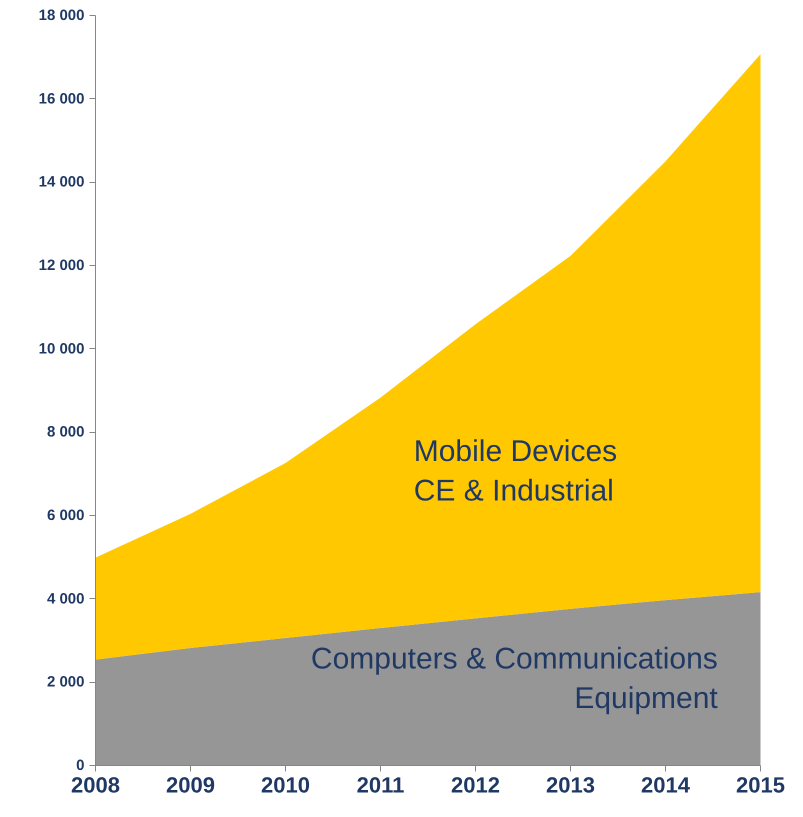 This screenshot has height=817, width=803. What do you see at coordinates (61, 182) in the screenshot?
I see `y-tick-label: 14 000` at bounding box center [61, 182].